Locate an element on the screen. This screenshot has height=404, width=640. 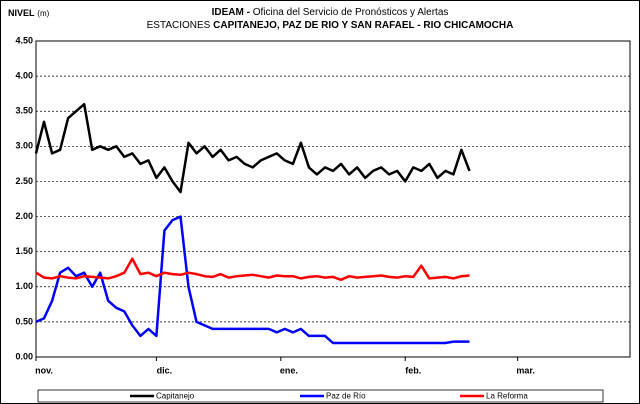
y-axis-label: NIVEL (m) is located at coordinates (29, 13).